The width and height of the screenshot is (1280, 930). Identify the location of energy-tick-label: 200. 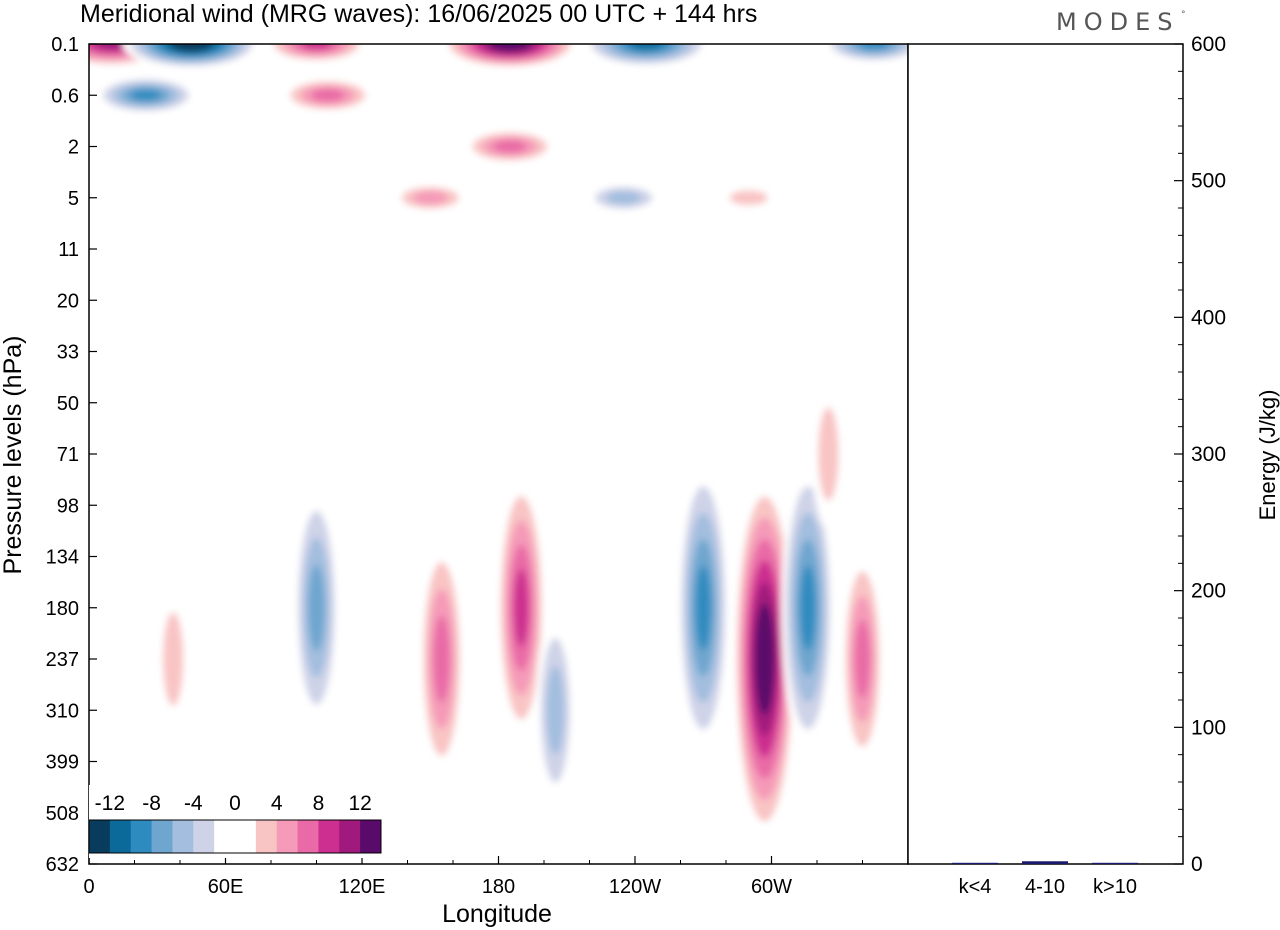
(1208, 591).